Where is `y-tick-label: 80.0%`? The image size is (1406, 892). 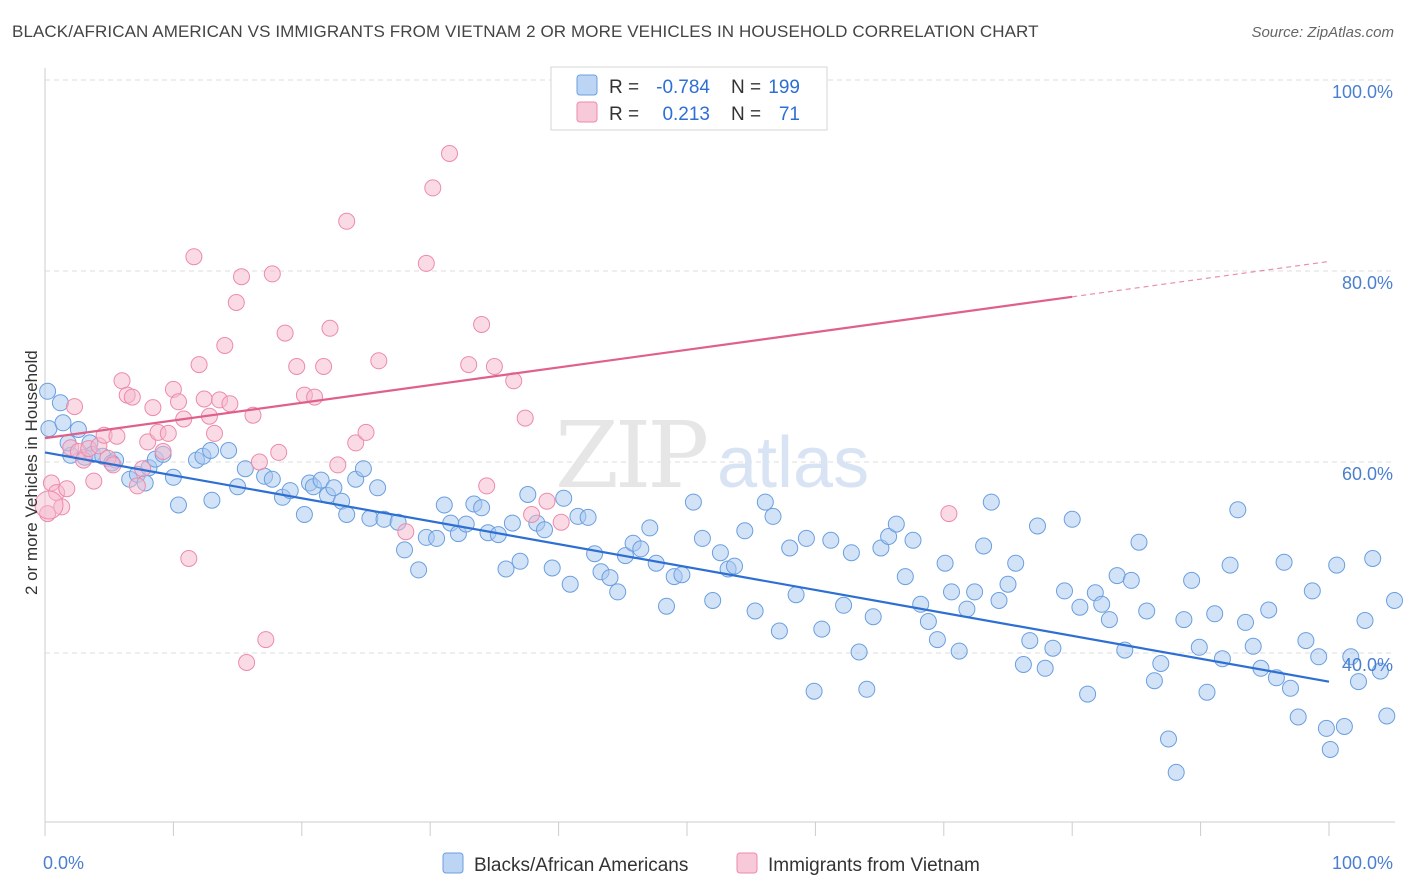 y-tick-label: 80.0% is located at coordinates (1367, 283).